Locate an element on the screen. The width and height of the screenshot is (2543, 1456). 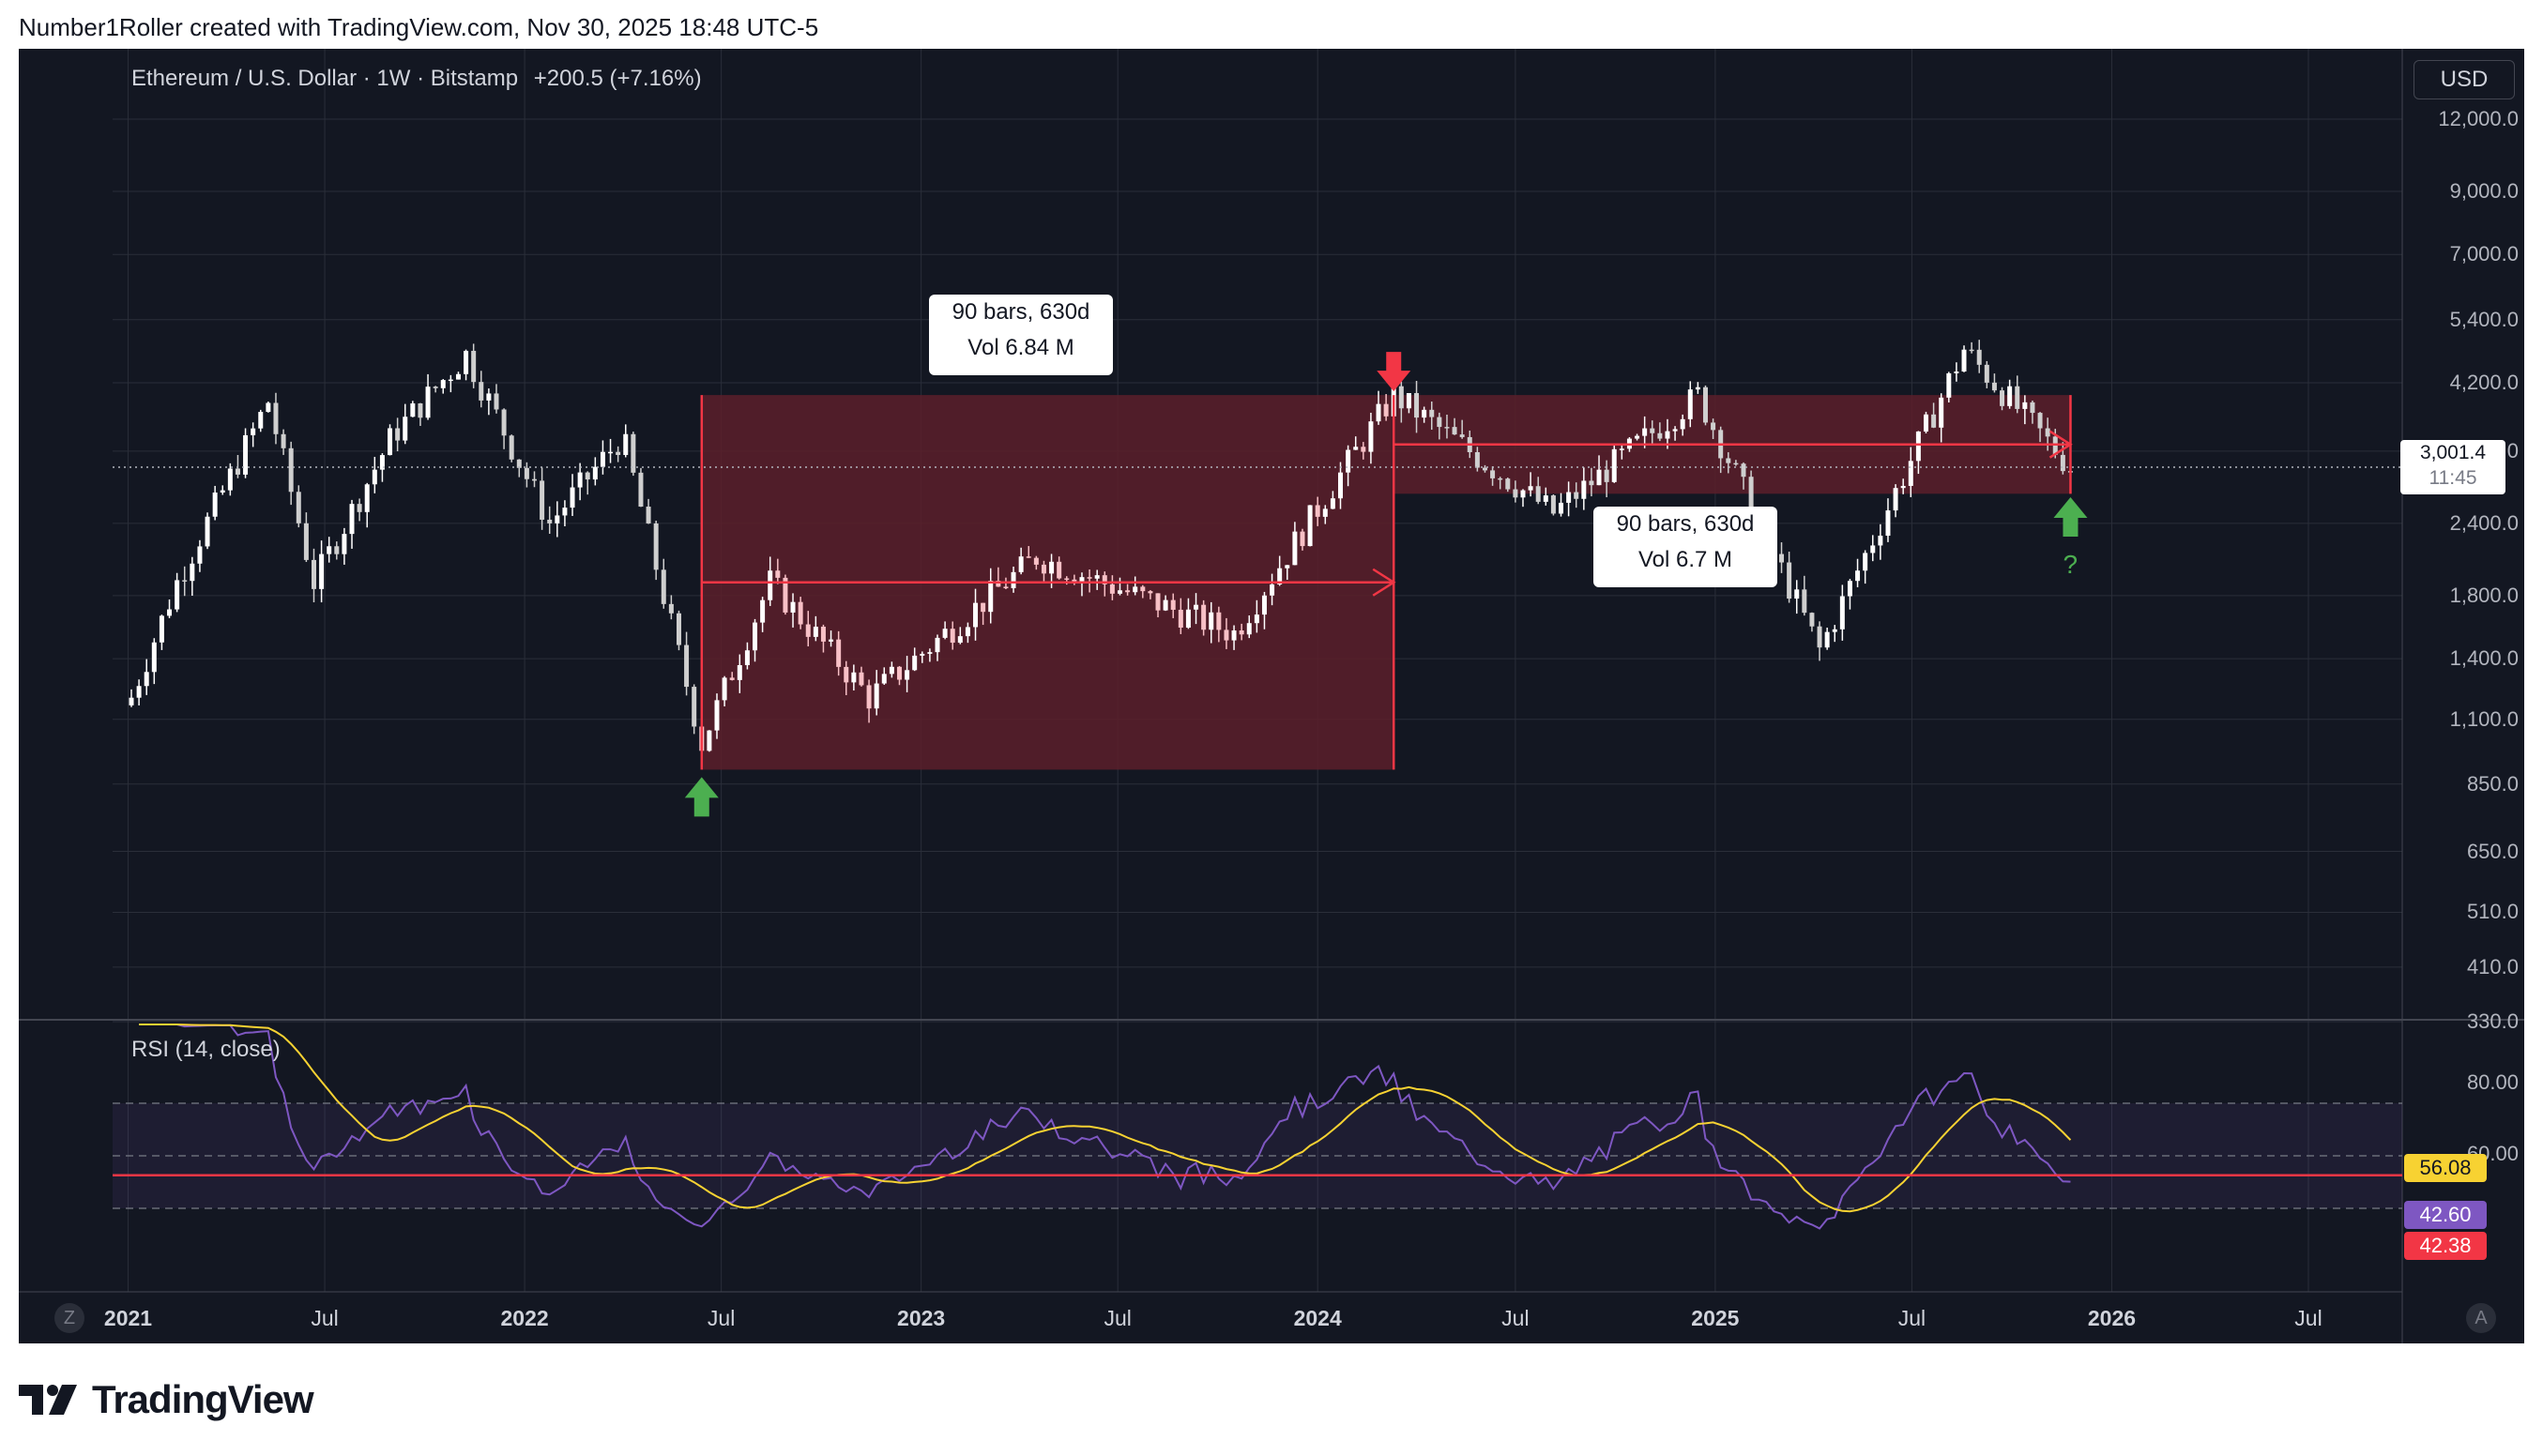
zoom-toggle-button: Z is located at coordinates (69, 1318).